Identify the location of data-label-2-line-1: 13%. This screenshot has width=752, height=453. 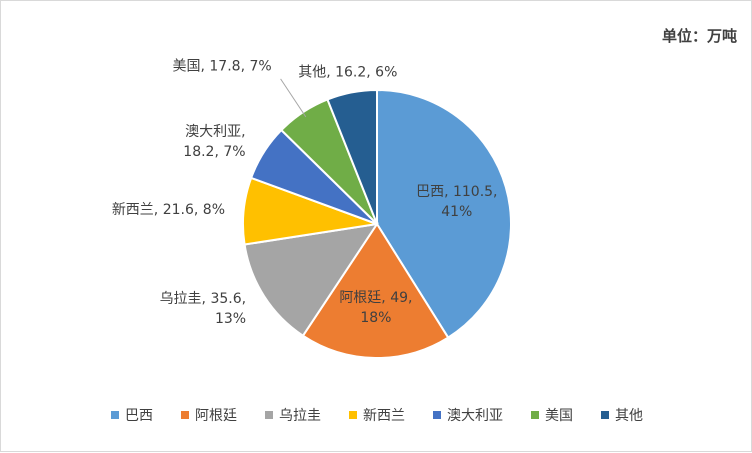
(230, 319).